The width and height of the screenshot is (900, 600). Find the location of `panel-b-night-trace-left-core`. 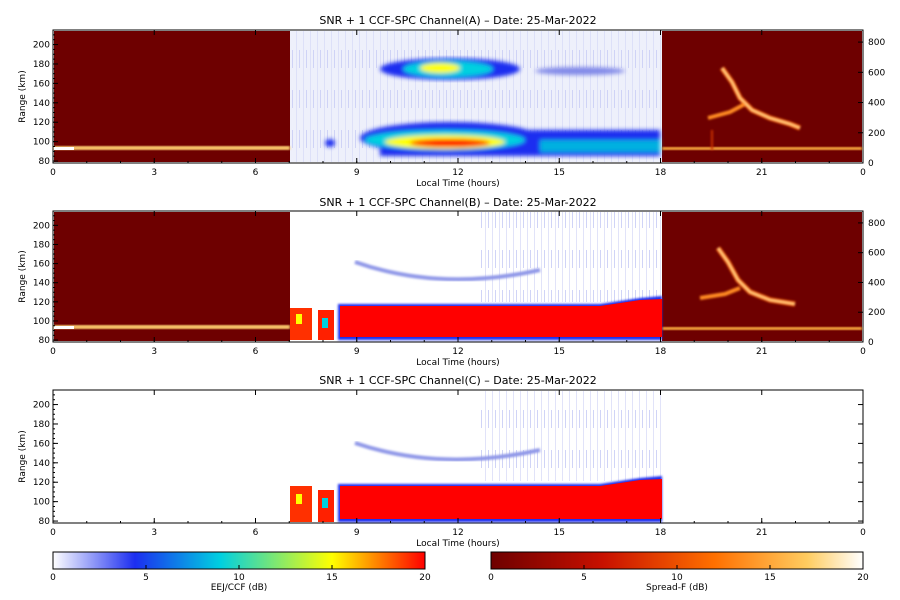

panel-b-night-trace-left-core is located at coordinates (64, 327).